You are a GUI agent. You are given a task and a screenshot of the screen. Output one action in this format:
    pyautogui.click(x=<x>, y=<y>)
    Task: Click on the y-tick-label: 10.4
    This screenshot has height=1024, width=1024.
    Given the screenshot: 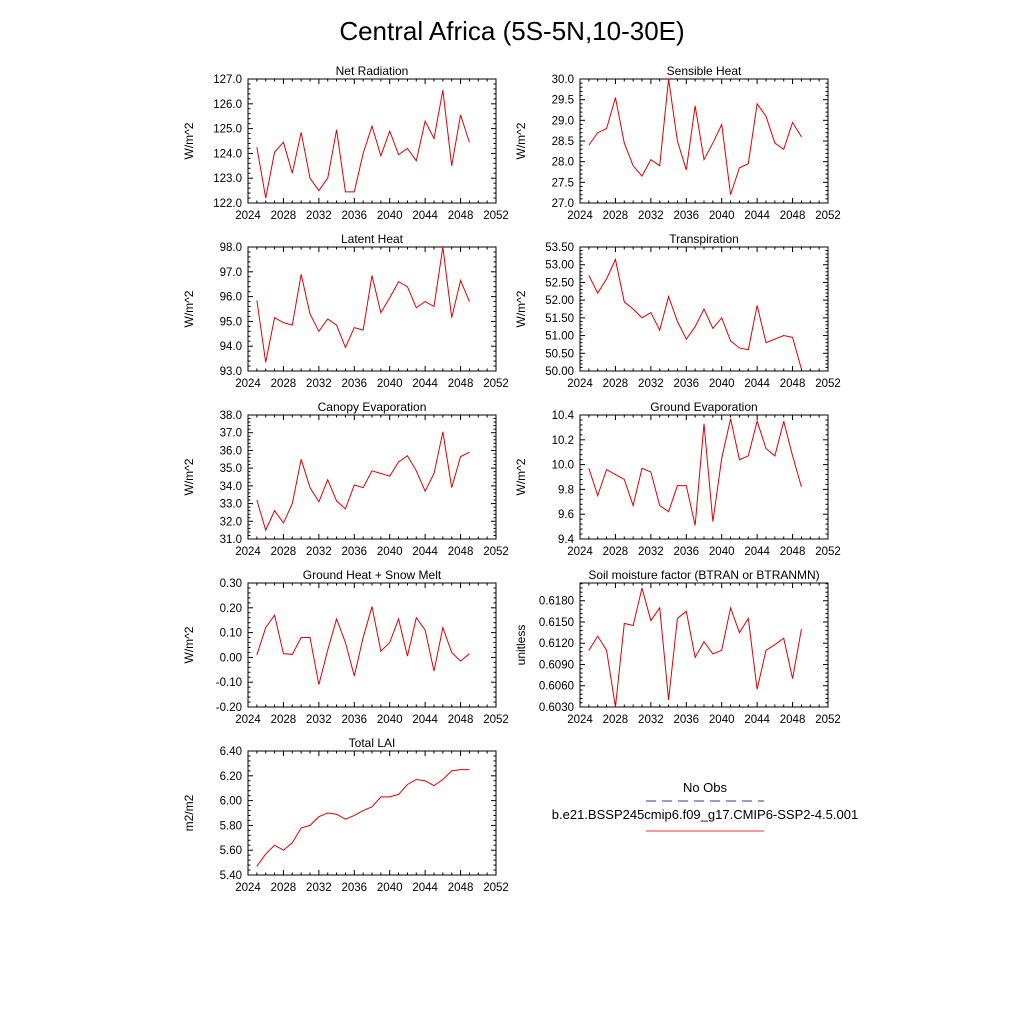 What is the action you would take?
    pyautogui.click(x=563, y=416)
    